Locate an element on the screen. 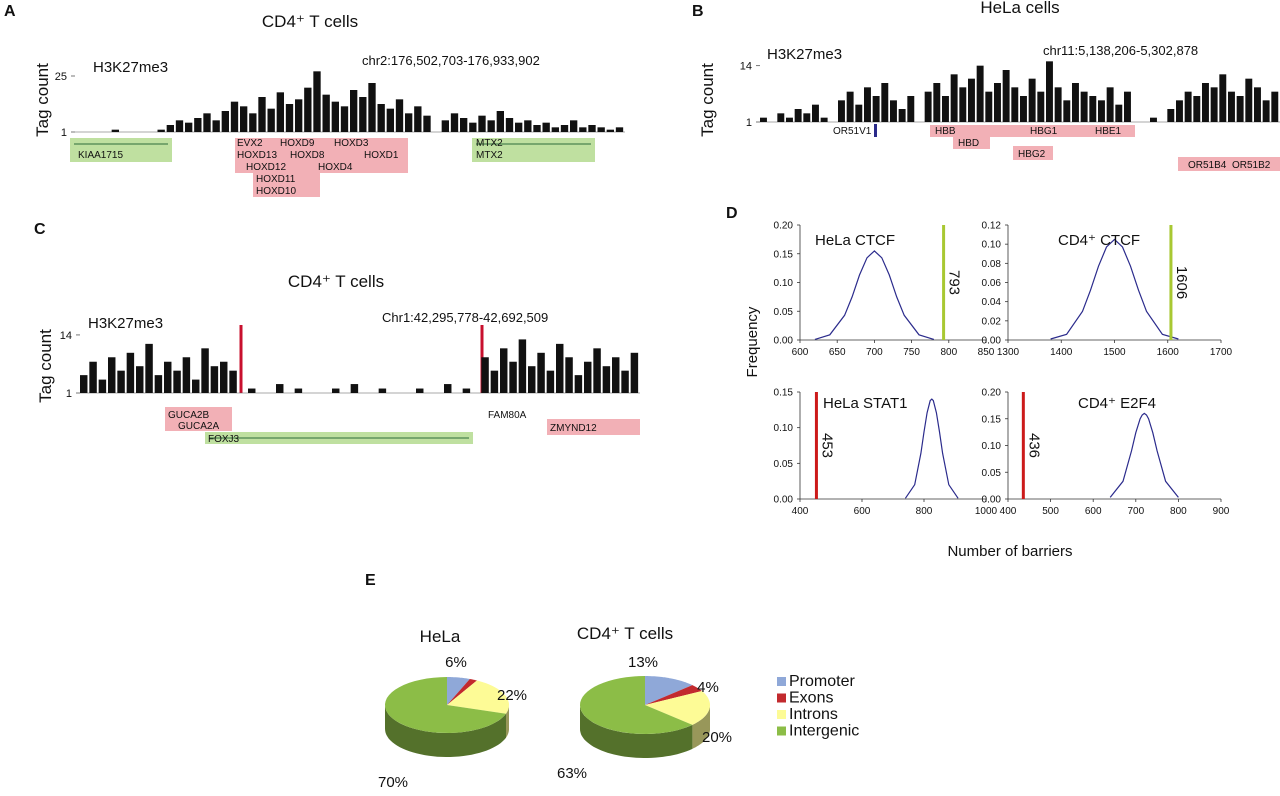 This screenshot has width=1280, height=796. x-tick-label: 700 is located at coordinates (1135, 511).